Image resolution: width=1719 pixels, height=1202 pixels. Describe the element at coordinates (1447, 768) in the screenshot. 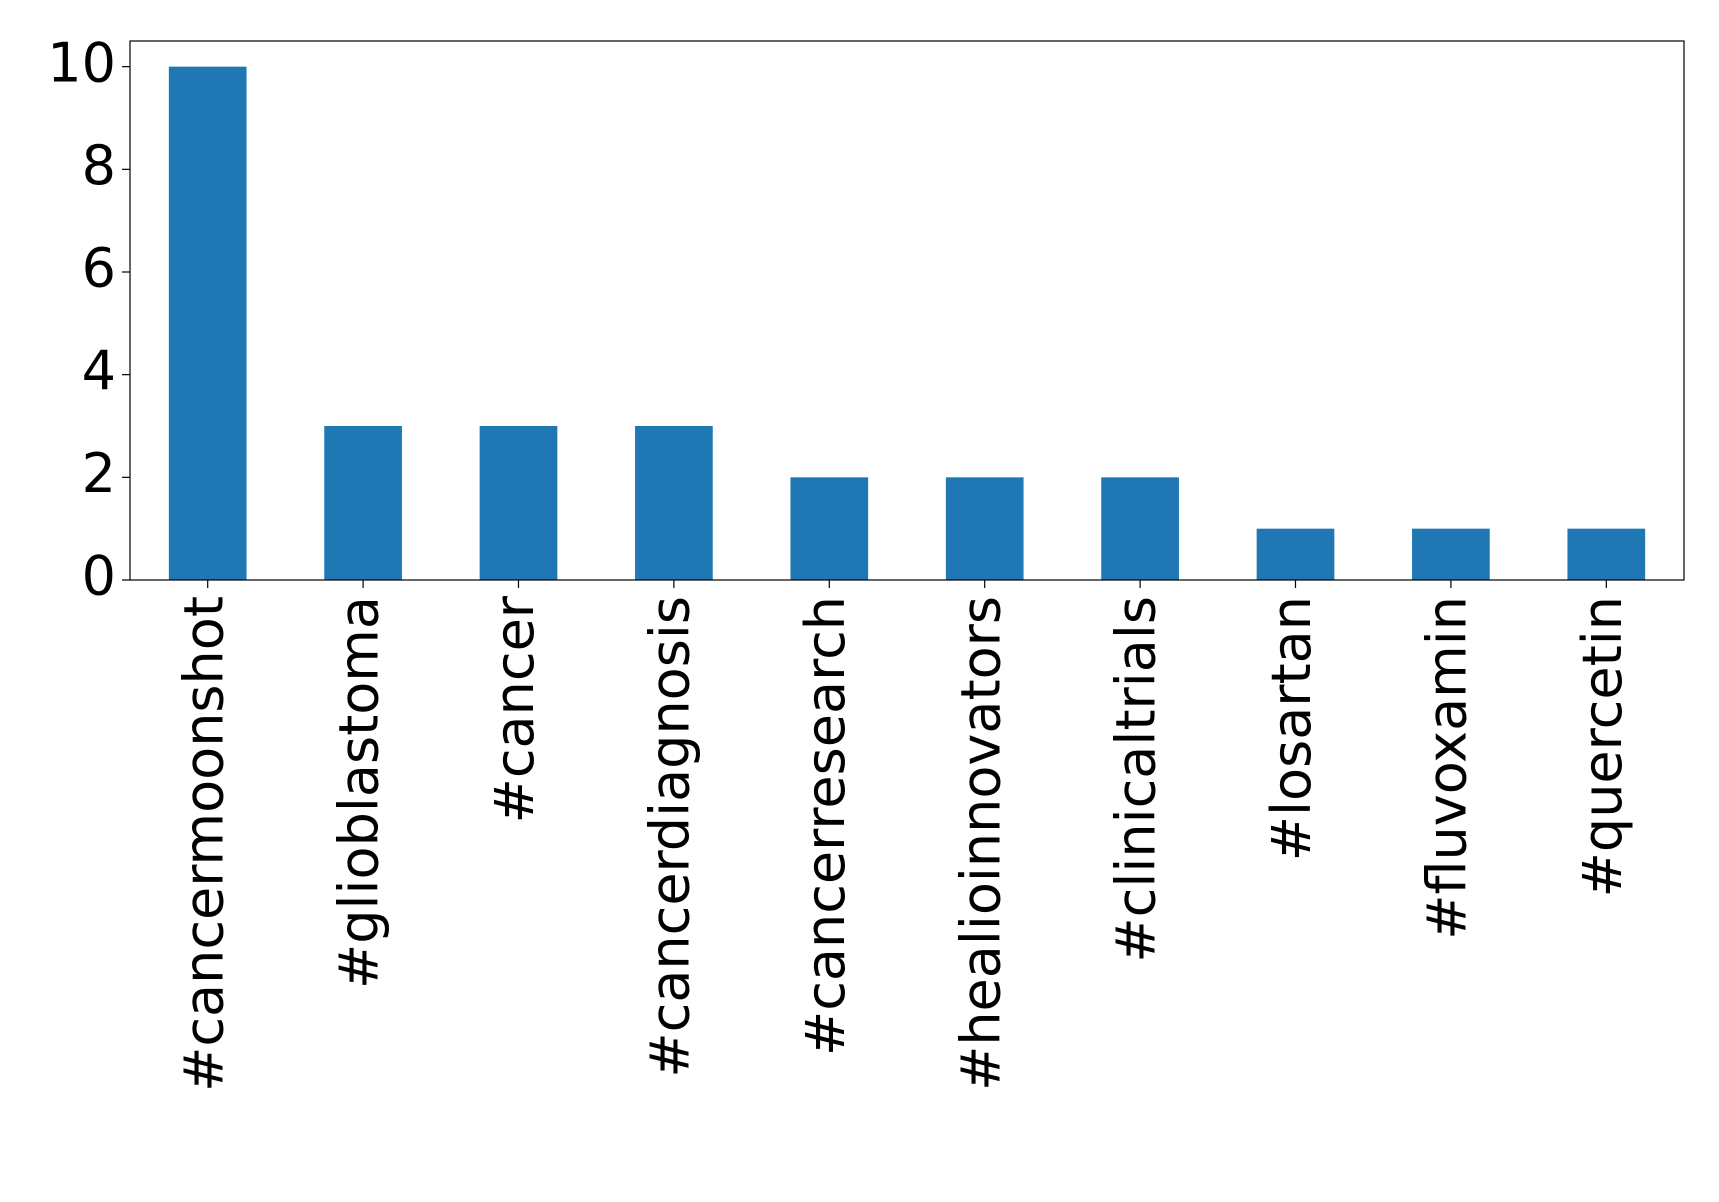

I see `x-tick-label: #fluvoxamin` at that location.